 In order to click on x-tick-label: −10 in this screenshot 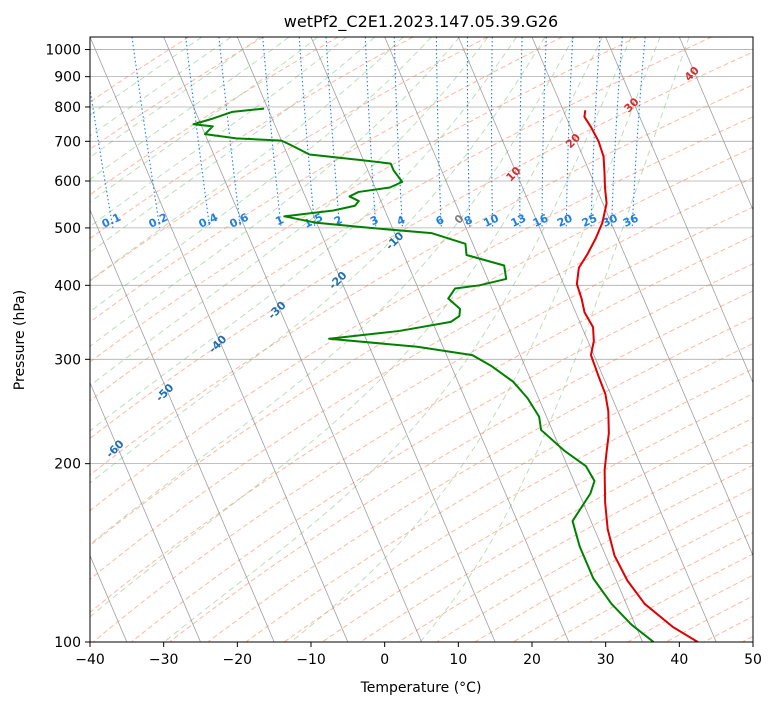, I will do `click(311, 660)`.